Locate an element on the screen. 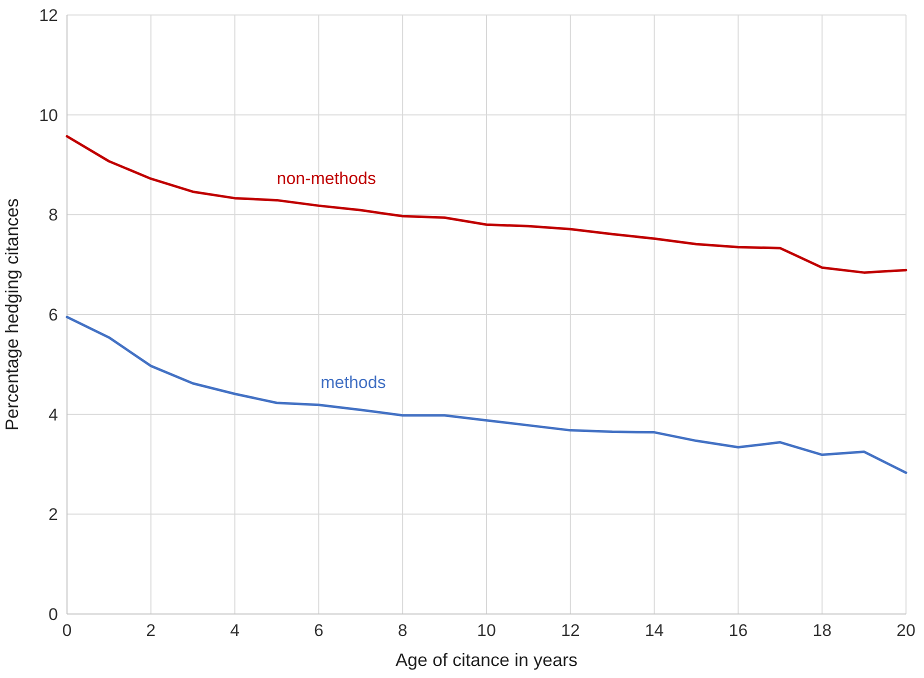 This screenshot has width=924, height=678. series-label: non-methods is located at coordinates (326, 178).